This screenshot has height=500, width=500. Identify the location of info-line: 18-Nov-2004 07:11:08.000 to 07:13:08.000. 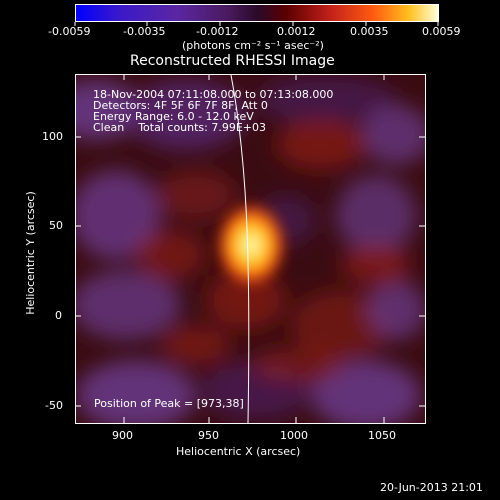
(213, 94).